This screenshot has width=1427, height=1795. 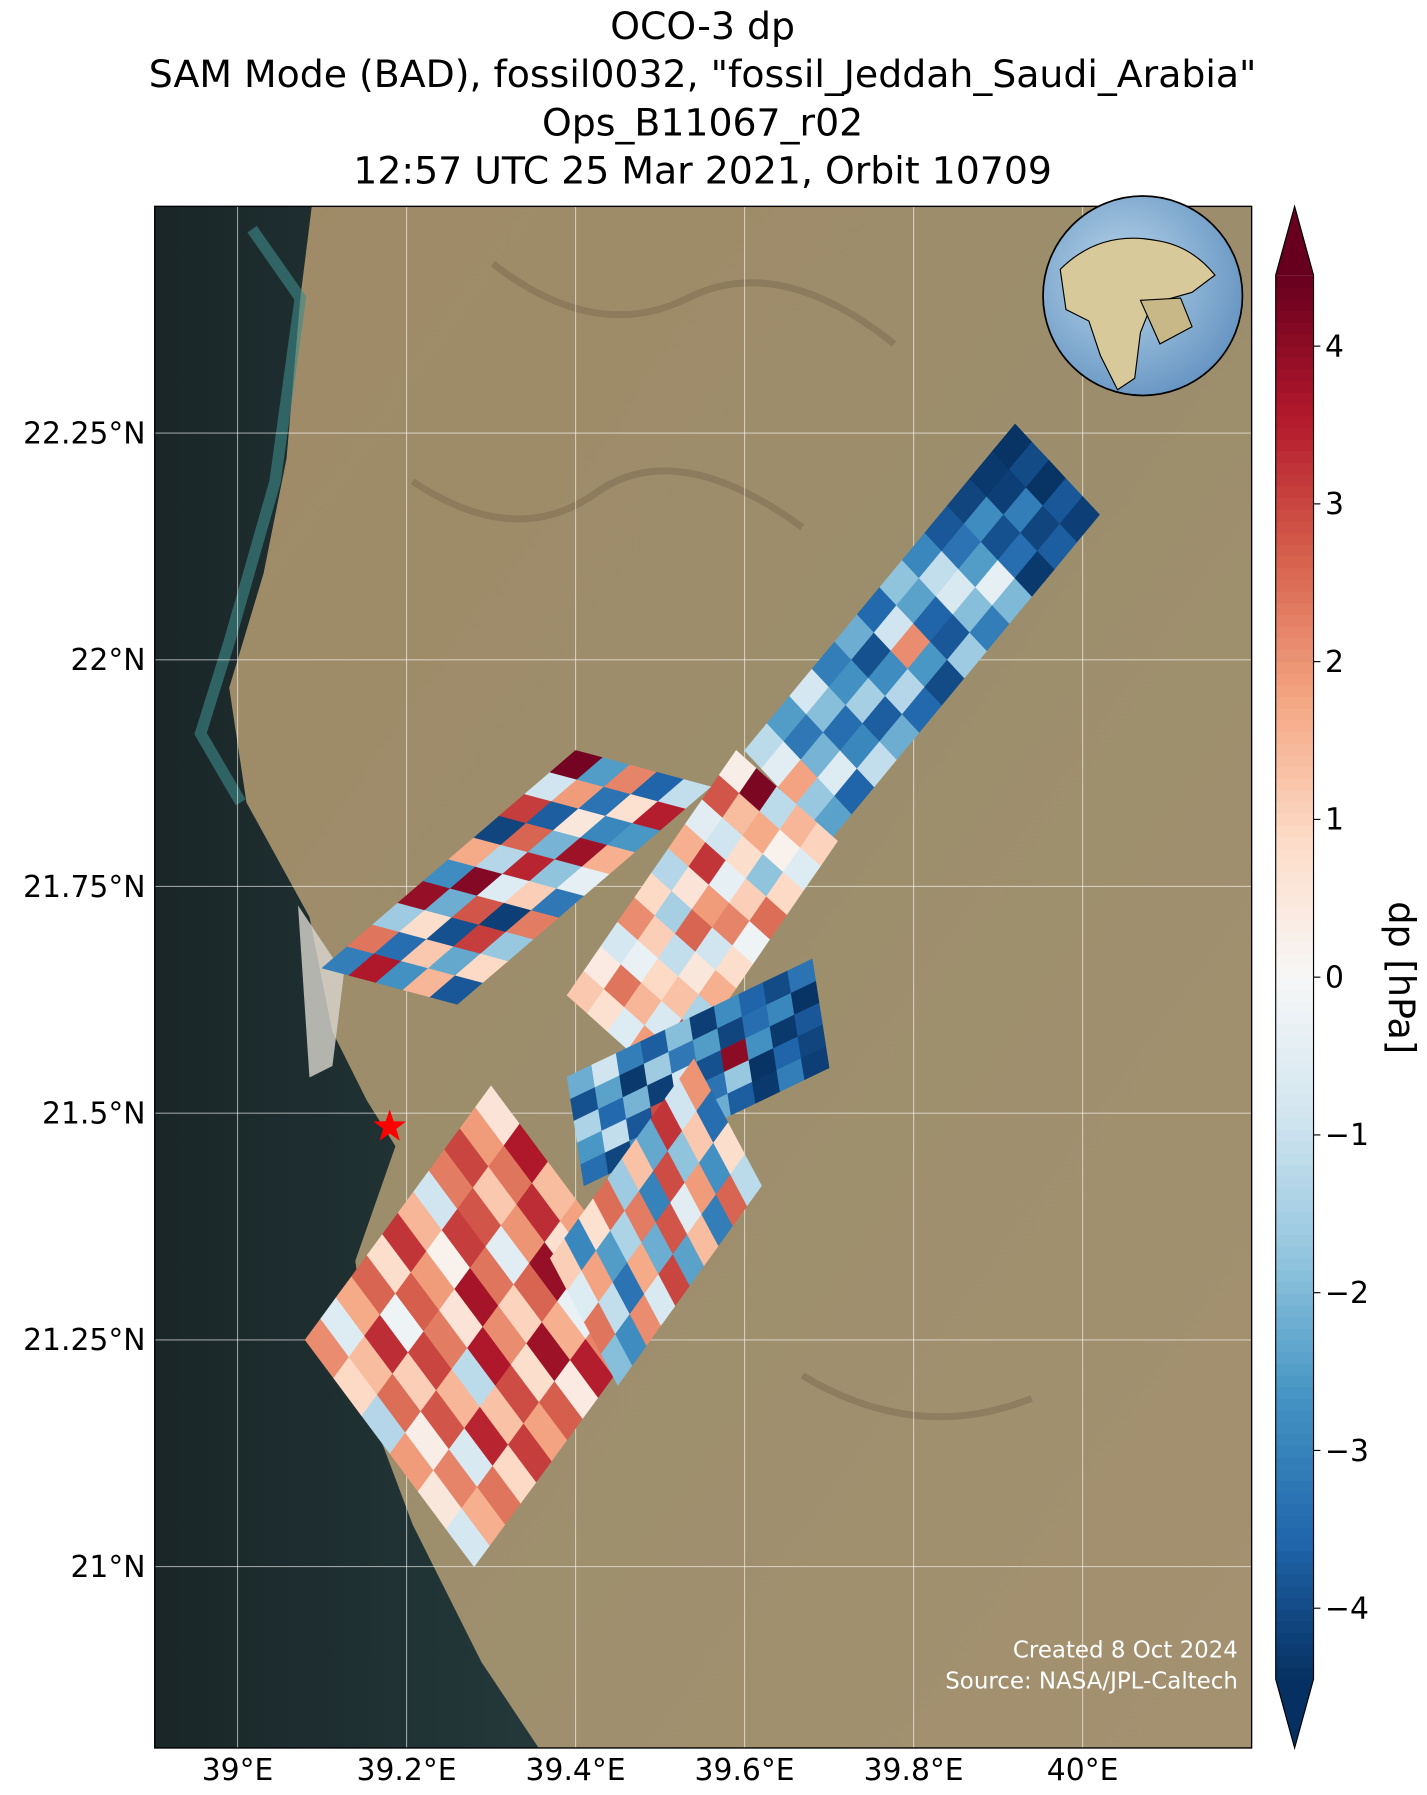 What do you see at coordinates (702, 122) in the screenshot?
I see `chart-title: Ops_B11067_r02` at bounding box center [702, 122].